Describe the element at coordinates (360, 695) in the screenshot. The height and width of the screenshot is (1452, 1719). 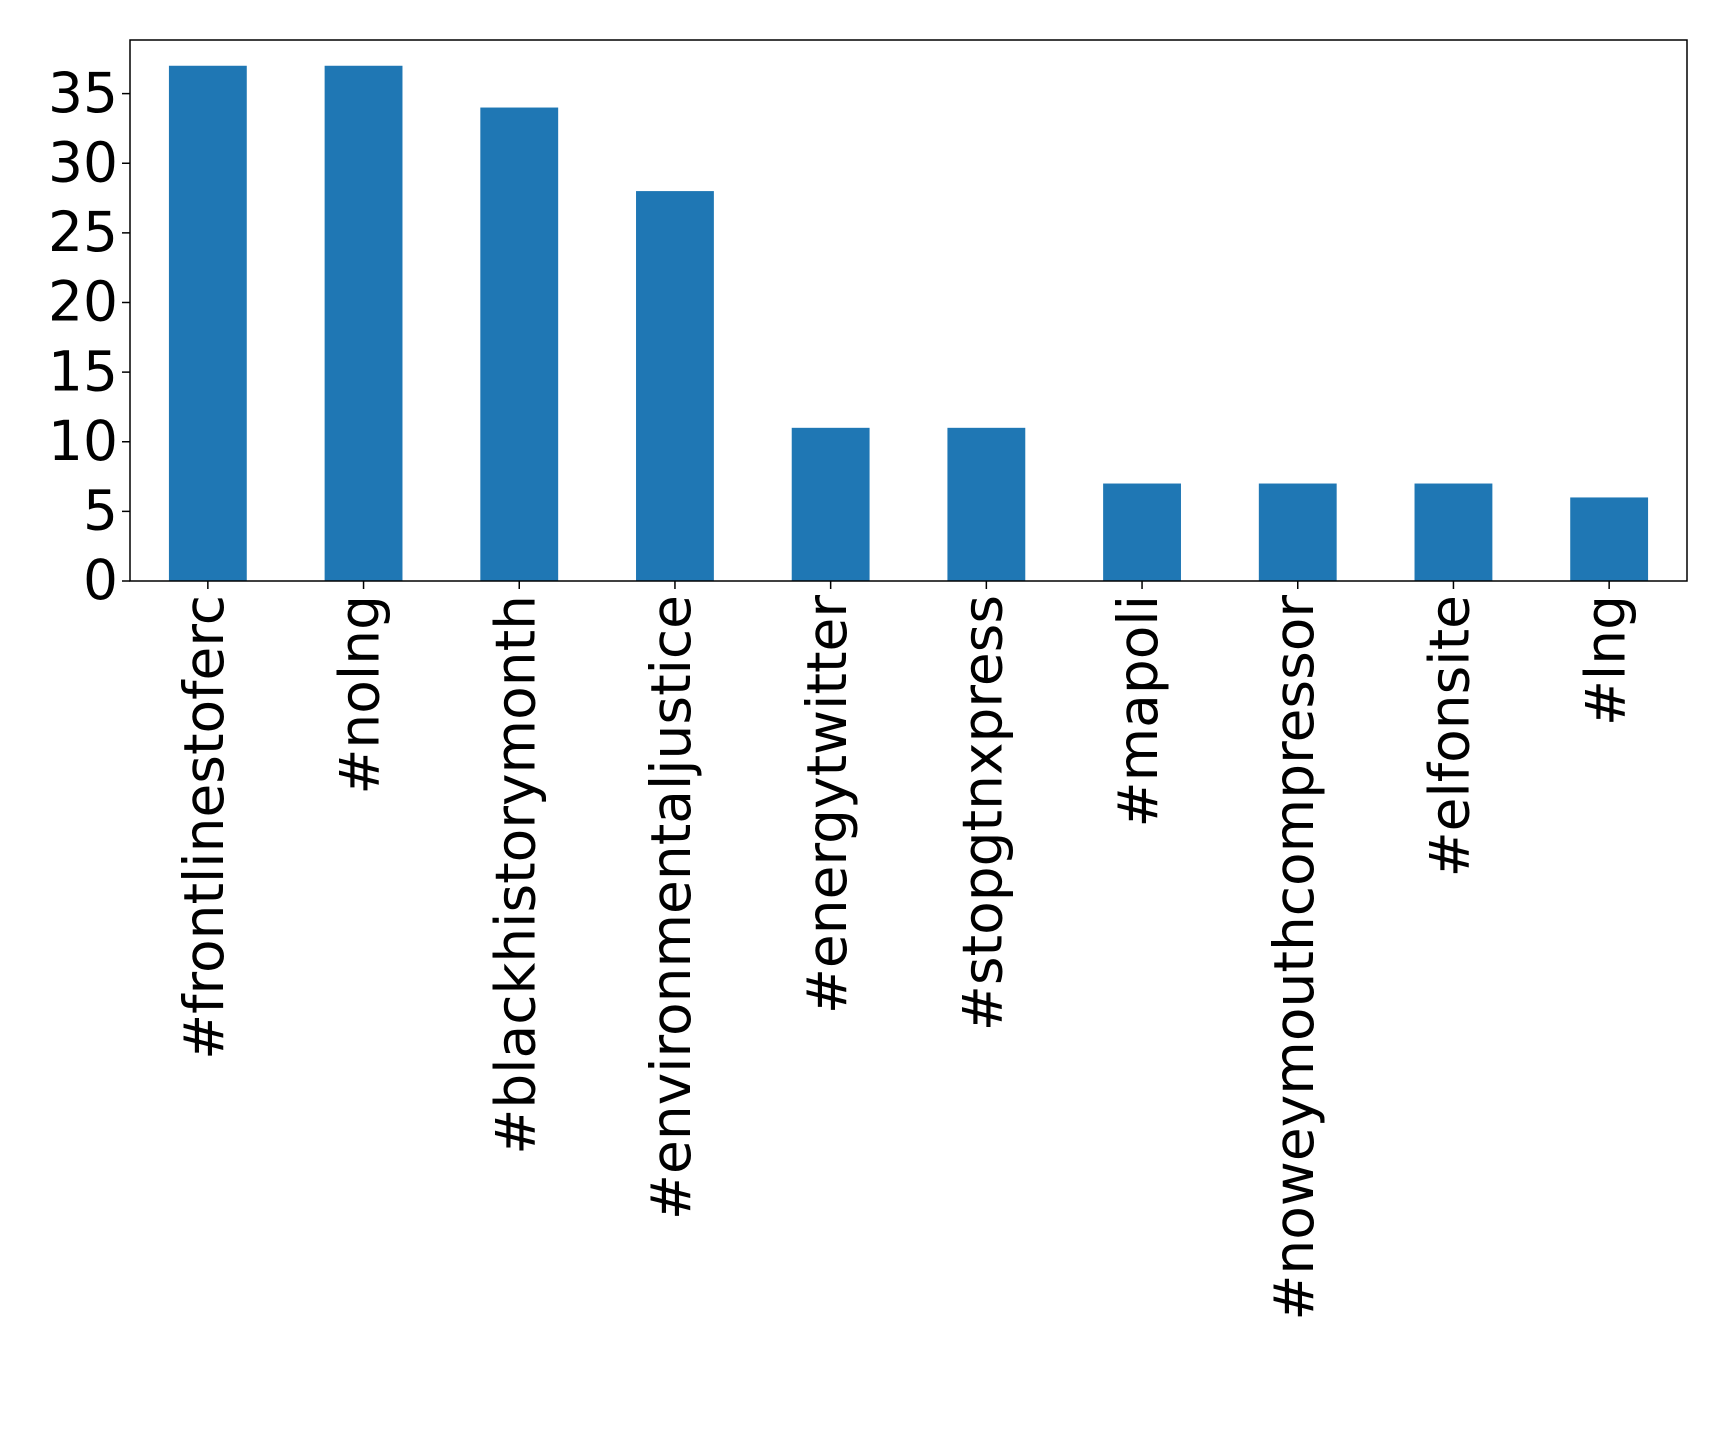
I see `x-tick-label: #nolng` at that location.